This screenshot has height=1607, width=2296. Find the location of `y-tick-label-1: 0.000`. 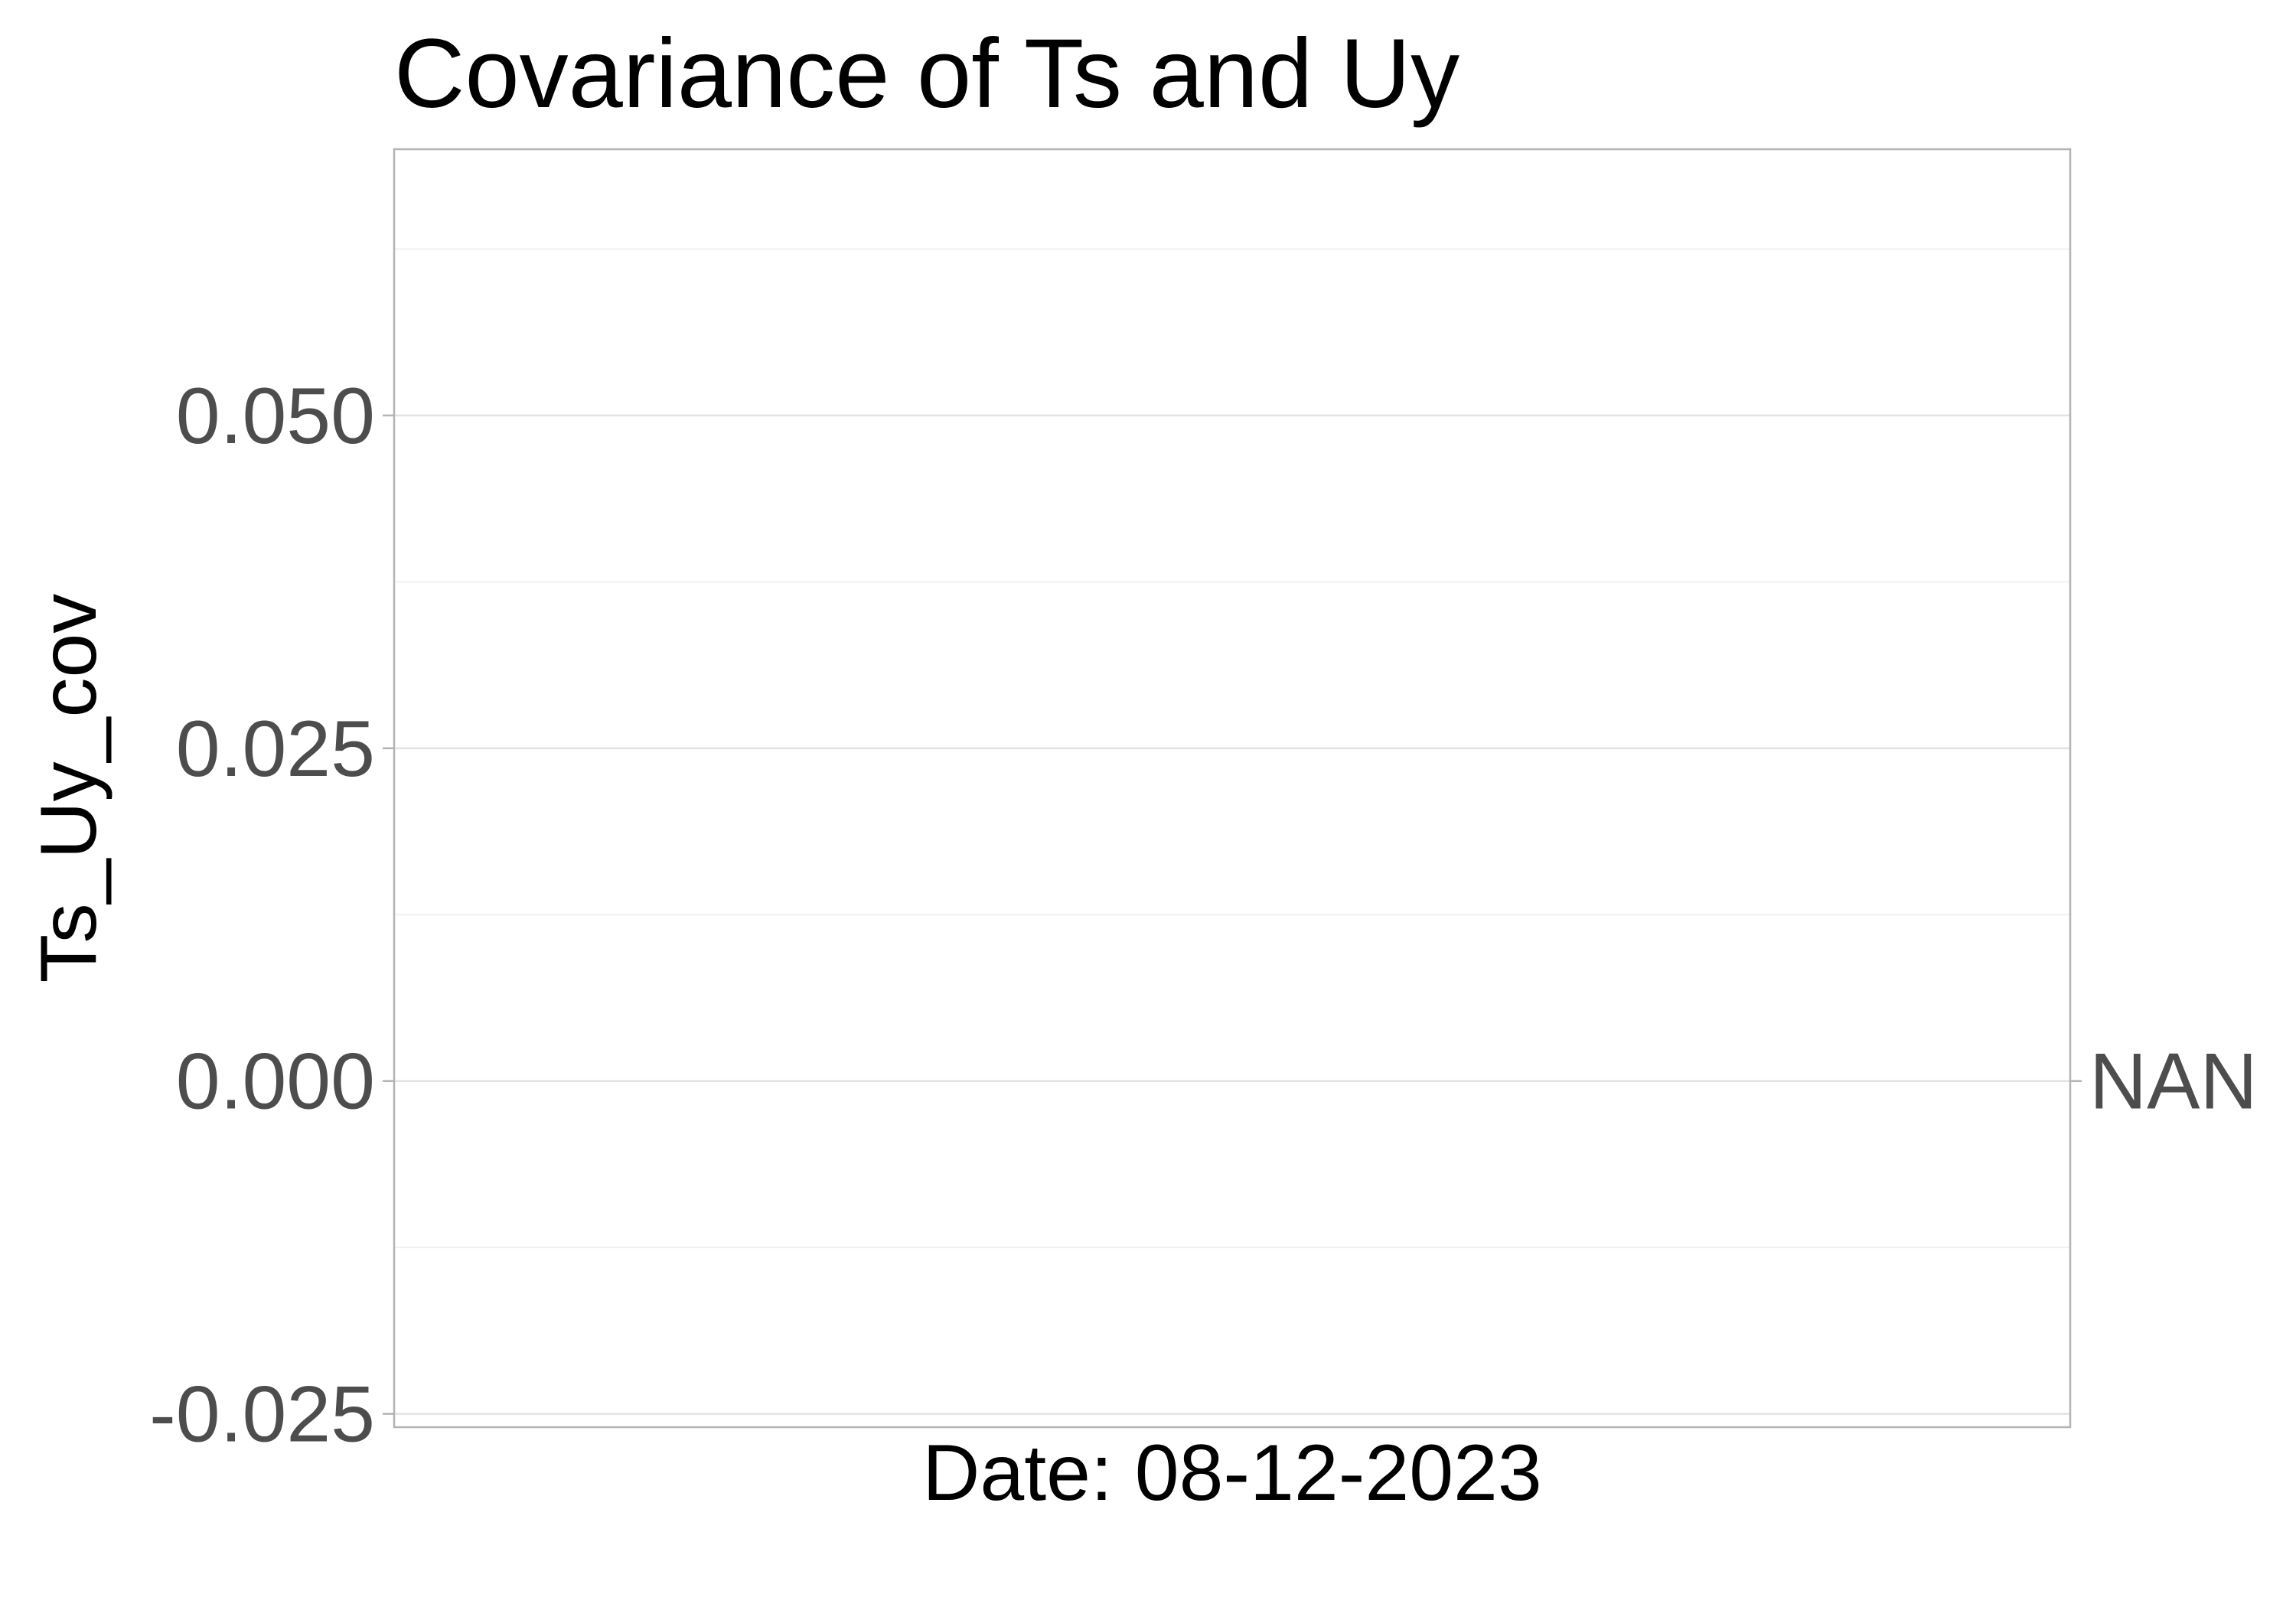

y-tick-label-1: 0.000 is located at coordinates (275, 1082).